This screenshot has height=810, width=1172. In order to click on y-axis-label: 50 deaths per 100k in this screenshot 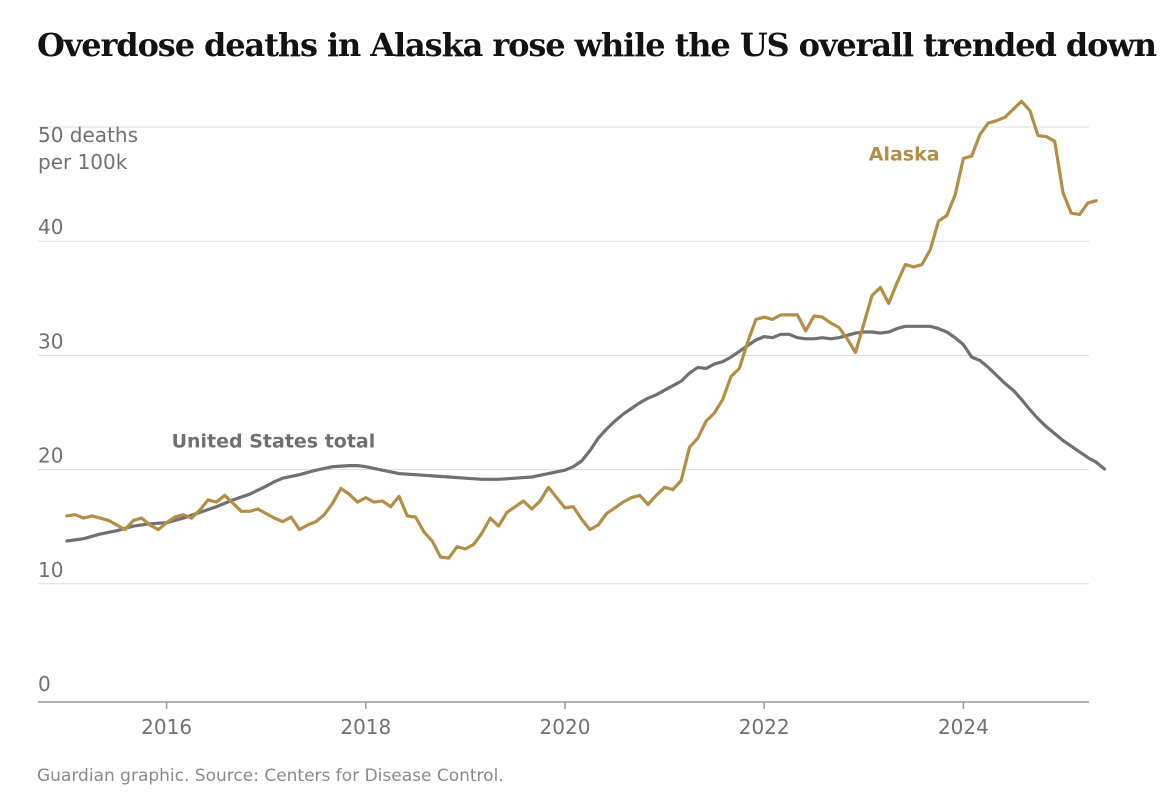, I will do `click(88, 148)`.